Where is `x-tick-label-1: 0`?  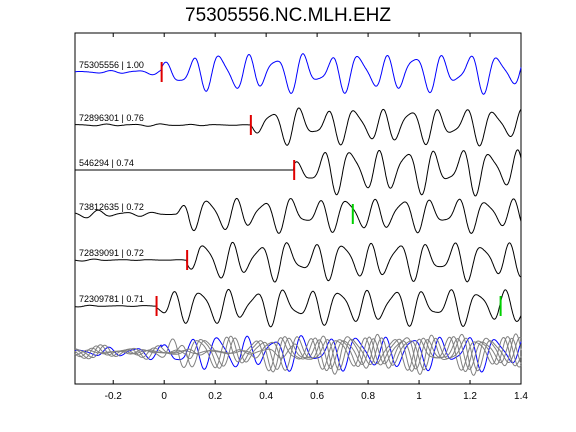
x-tick-label-1: 0 is located at coordinates (164, 396).